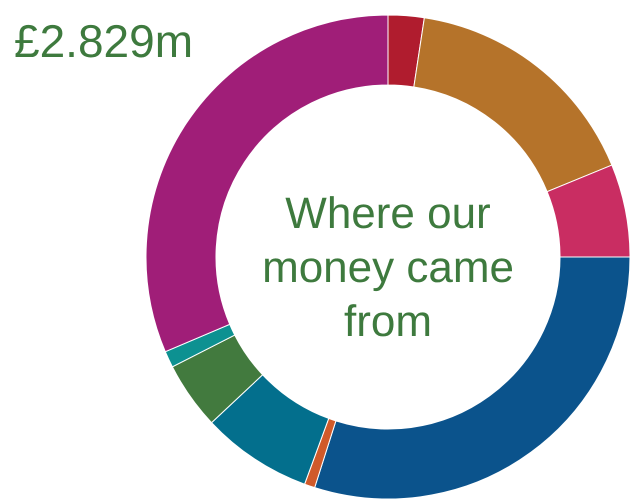 This screenshot has height=502, width=634. What do you see at coordinates (388, 267) in the screenshot?
I see `text: Where our money came from` at bounding box center [388, 267].